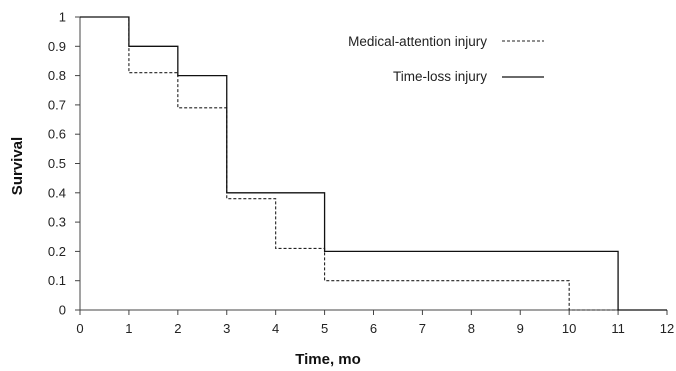 This screenshot has width=676, height=371. Describe the element at coordinates (328, 359) in the screenshot. I see `x-axis-title: Time, mo` at that location.